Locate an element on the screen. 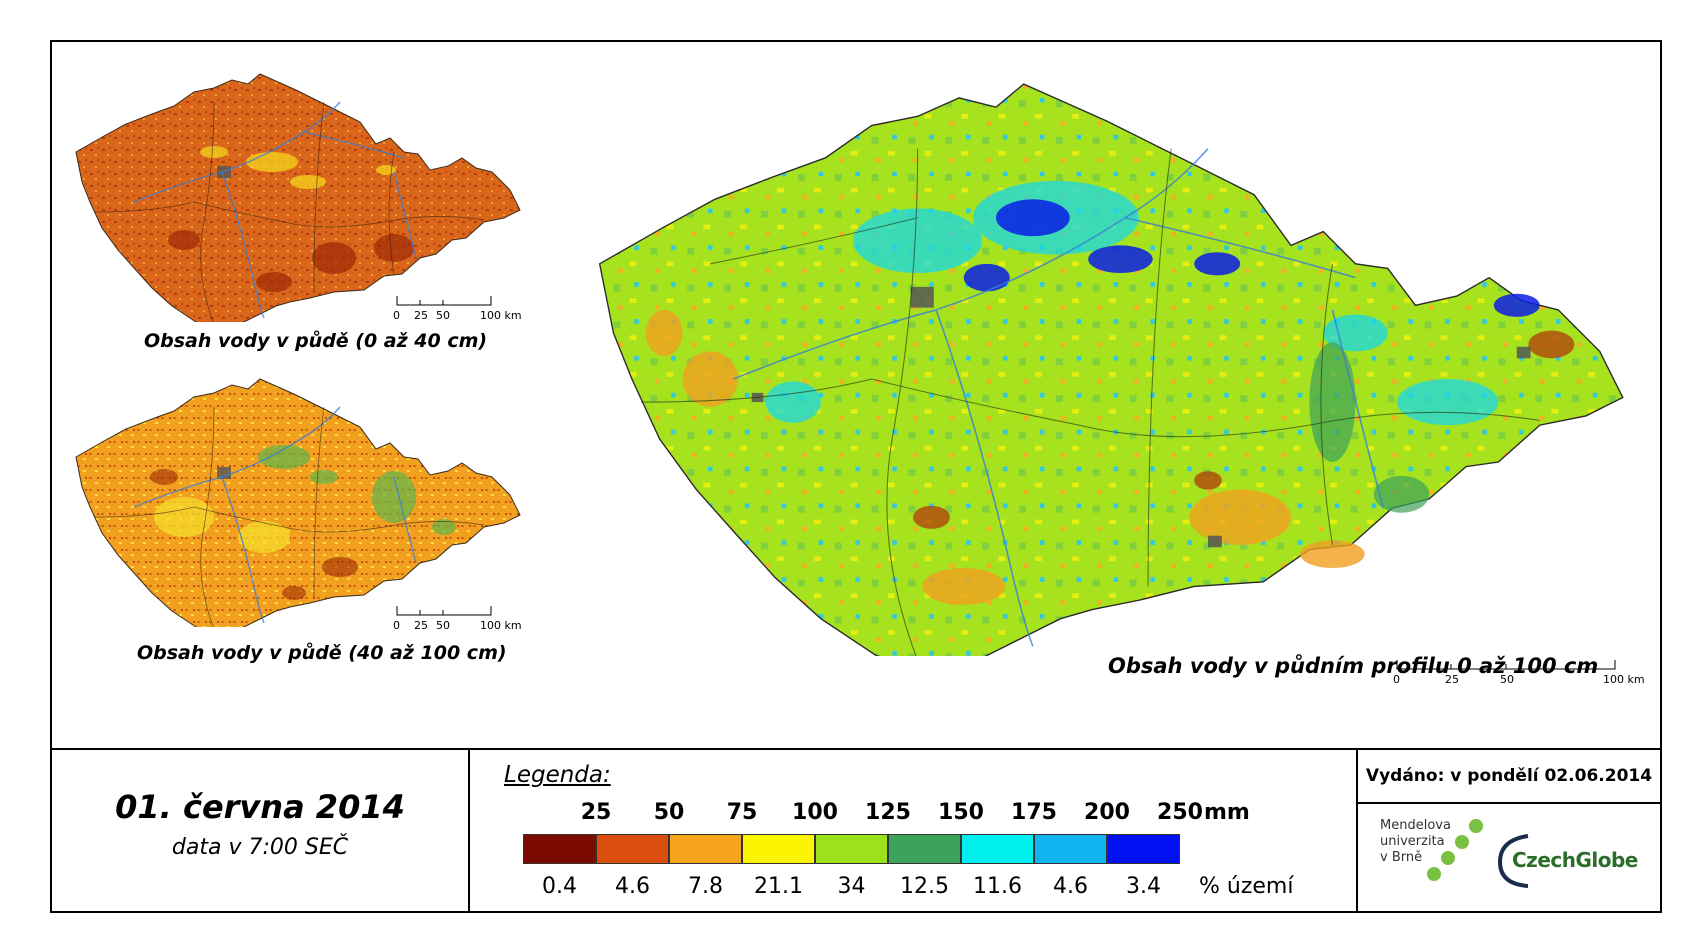 The width and height of the screenshot is (1700, 950). legend-mm-value: 100 is located at coordinates (815, 812).